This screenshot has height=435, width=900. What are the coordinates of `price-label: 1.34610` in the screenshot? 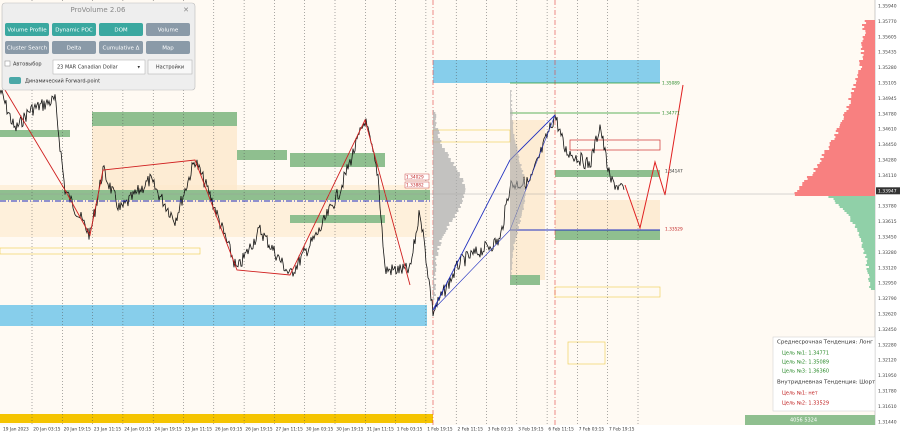 It's located at (887, 130).